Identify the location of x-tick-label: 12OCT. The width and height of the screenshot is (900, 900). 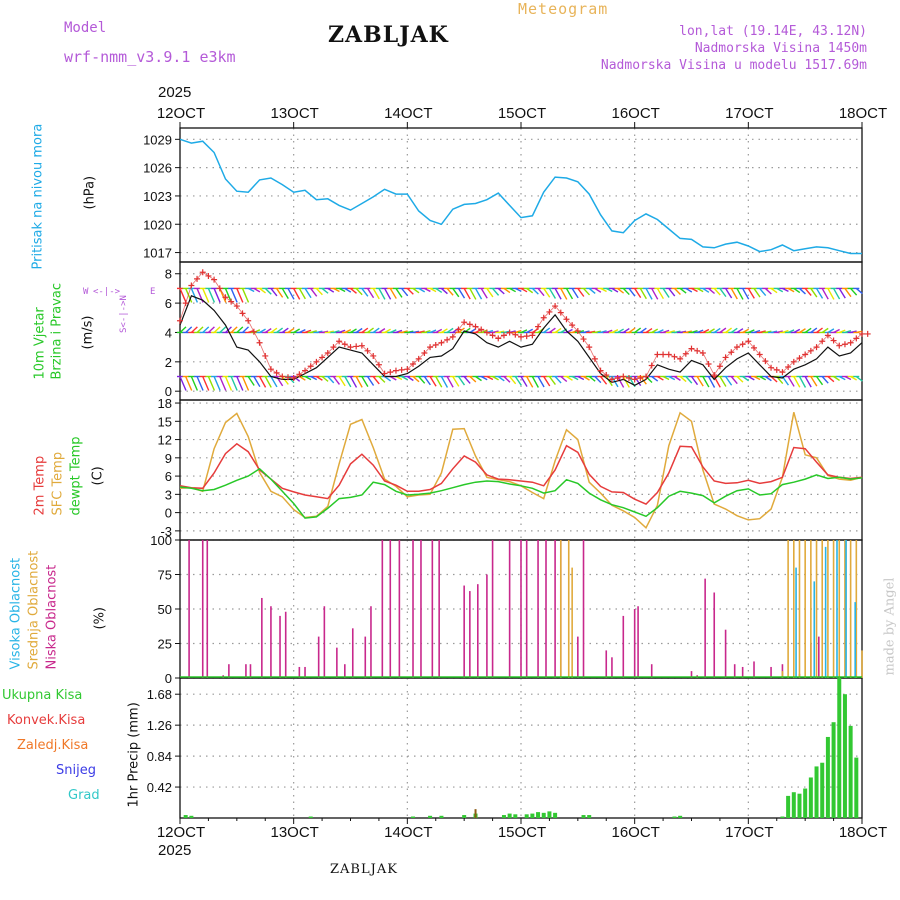
(181, 832).